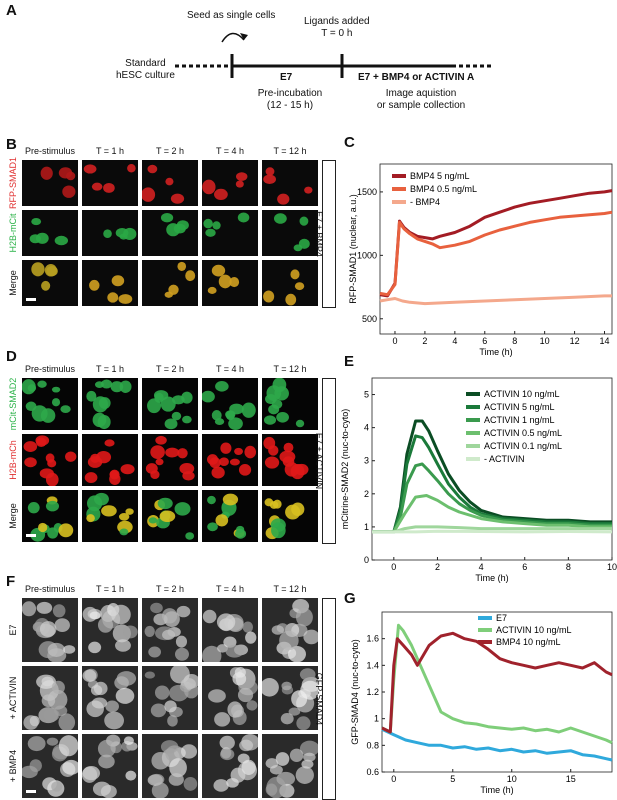 Image resolution: width=617 pixels, height=800 pixels. I want to click on panel-d-label: D, so click(11, 356).